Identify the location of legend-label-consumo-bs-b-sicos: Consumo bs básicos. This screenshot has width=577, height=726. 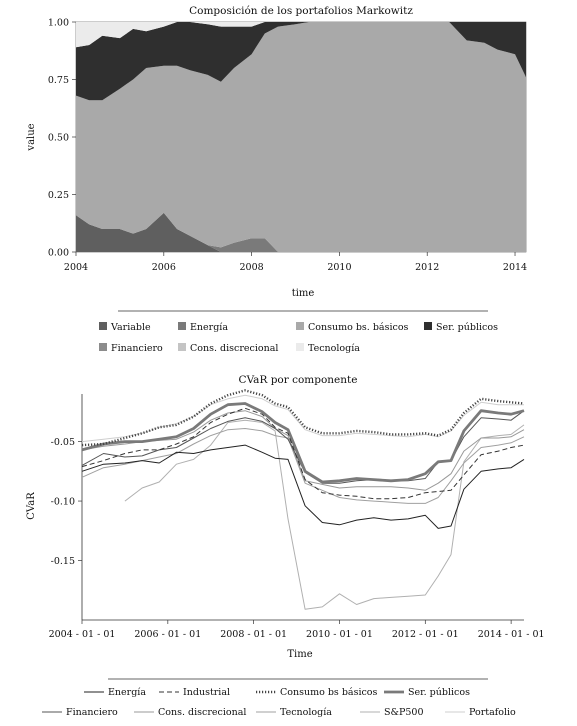
(329, 692).